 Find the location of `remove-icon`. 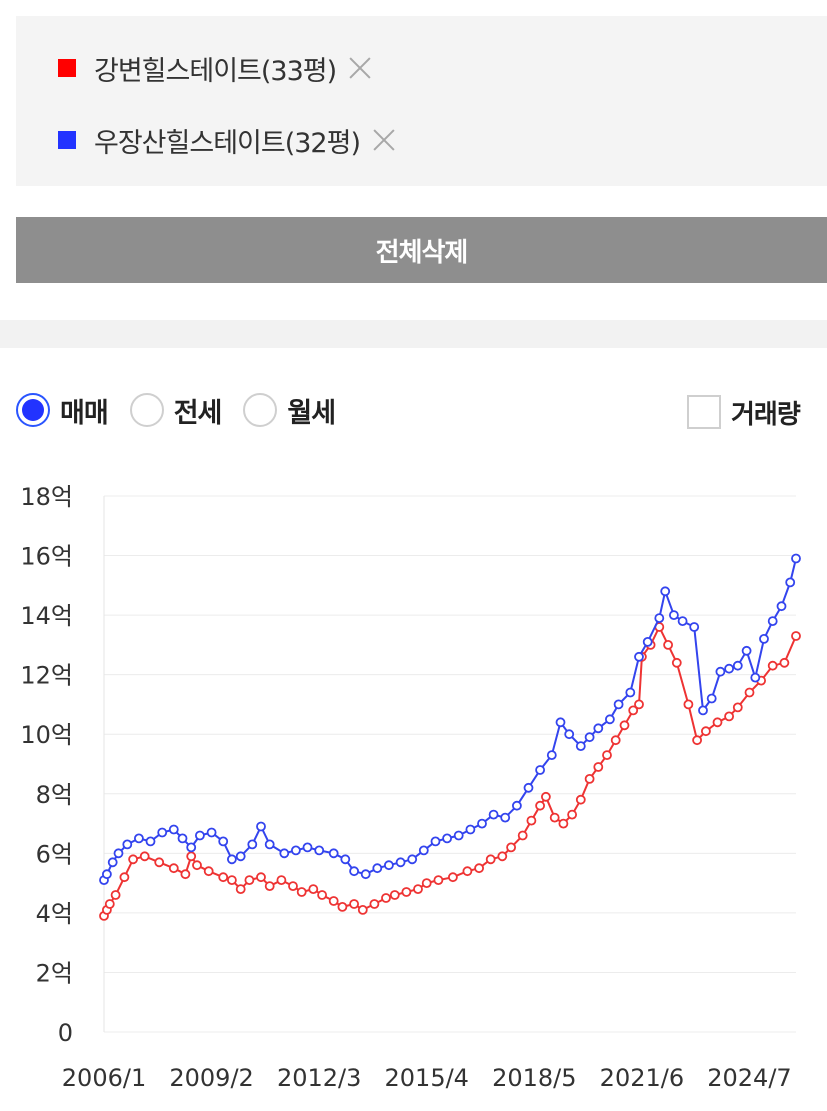

remove-icon is located at coordinates (384, 140).